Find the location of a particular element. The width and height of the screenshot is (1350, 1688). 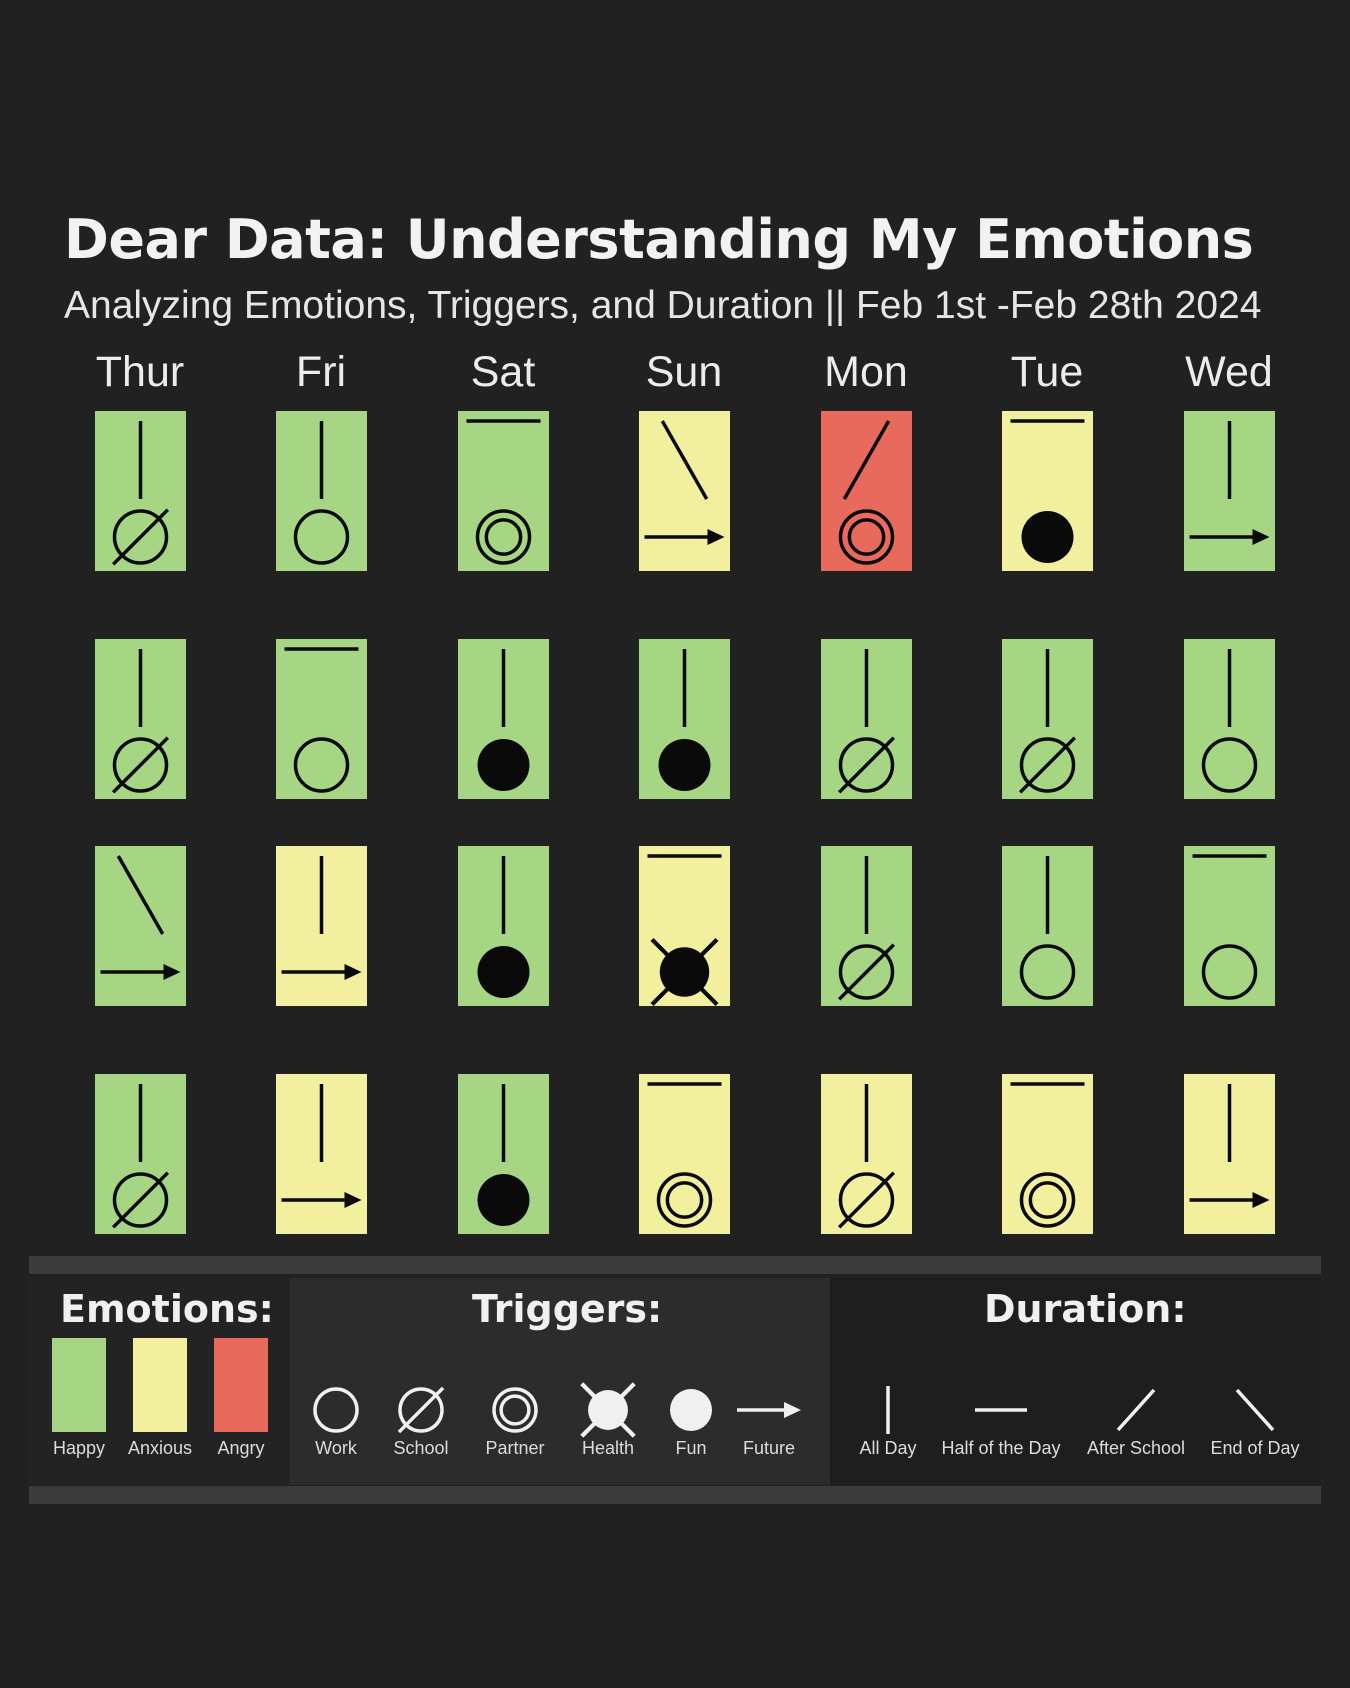

legend-emotions-heading: Emotions: is located at coordinates (167, 1309).